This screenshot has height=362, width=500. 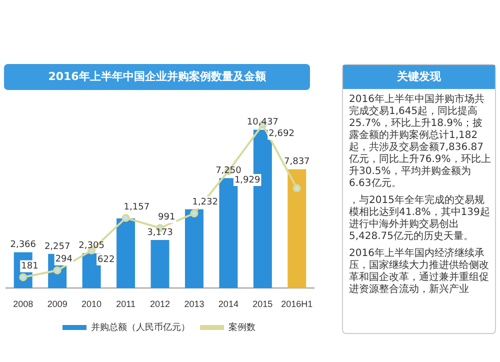 What do you see at coordinates (29, 267) in the screenshot?
I see `data-label: 181` at bounding box center [29, 267].